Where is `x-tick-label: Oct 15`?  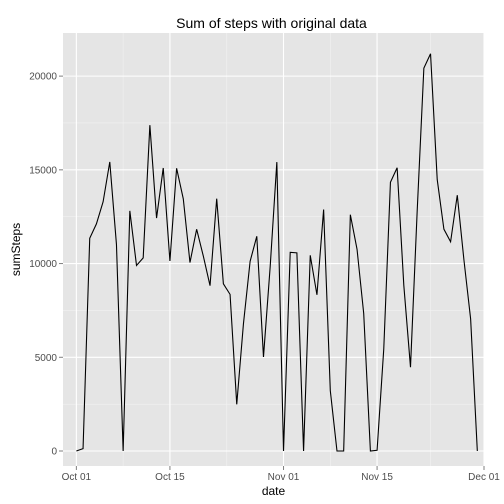
x-tick-label: Oct 15 is located at coordinates (170, 477).